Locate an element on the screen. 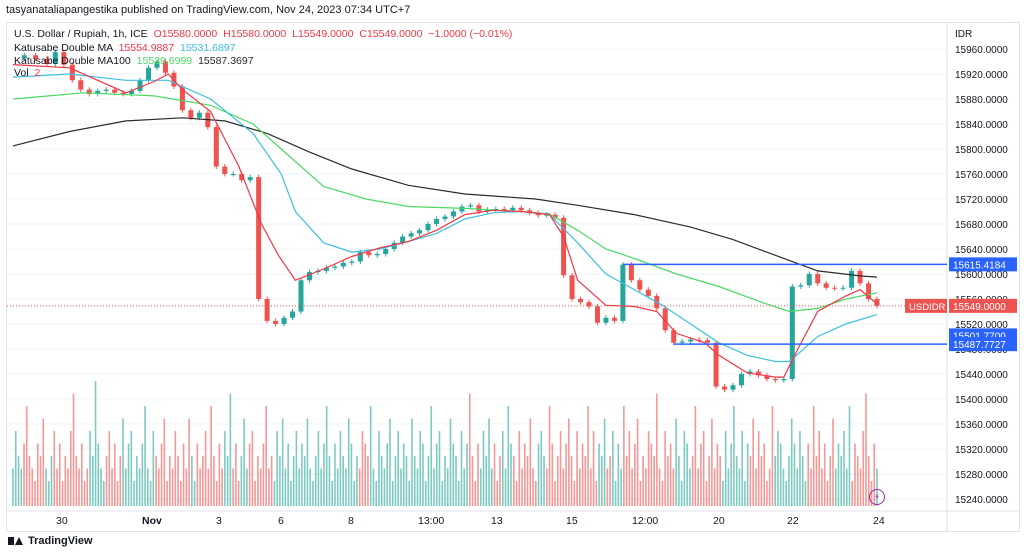 This screenshot has width=1024, height=555. y-tick-label: 15720.0000 is located at coordinates (981, 200).